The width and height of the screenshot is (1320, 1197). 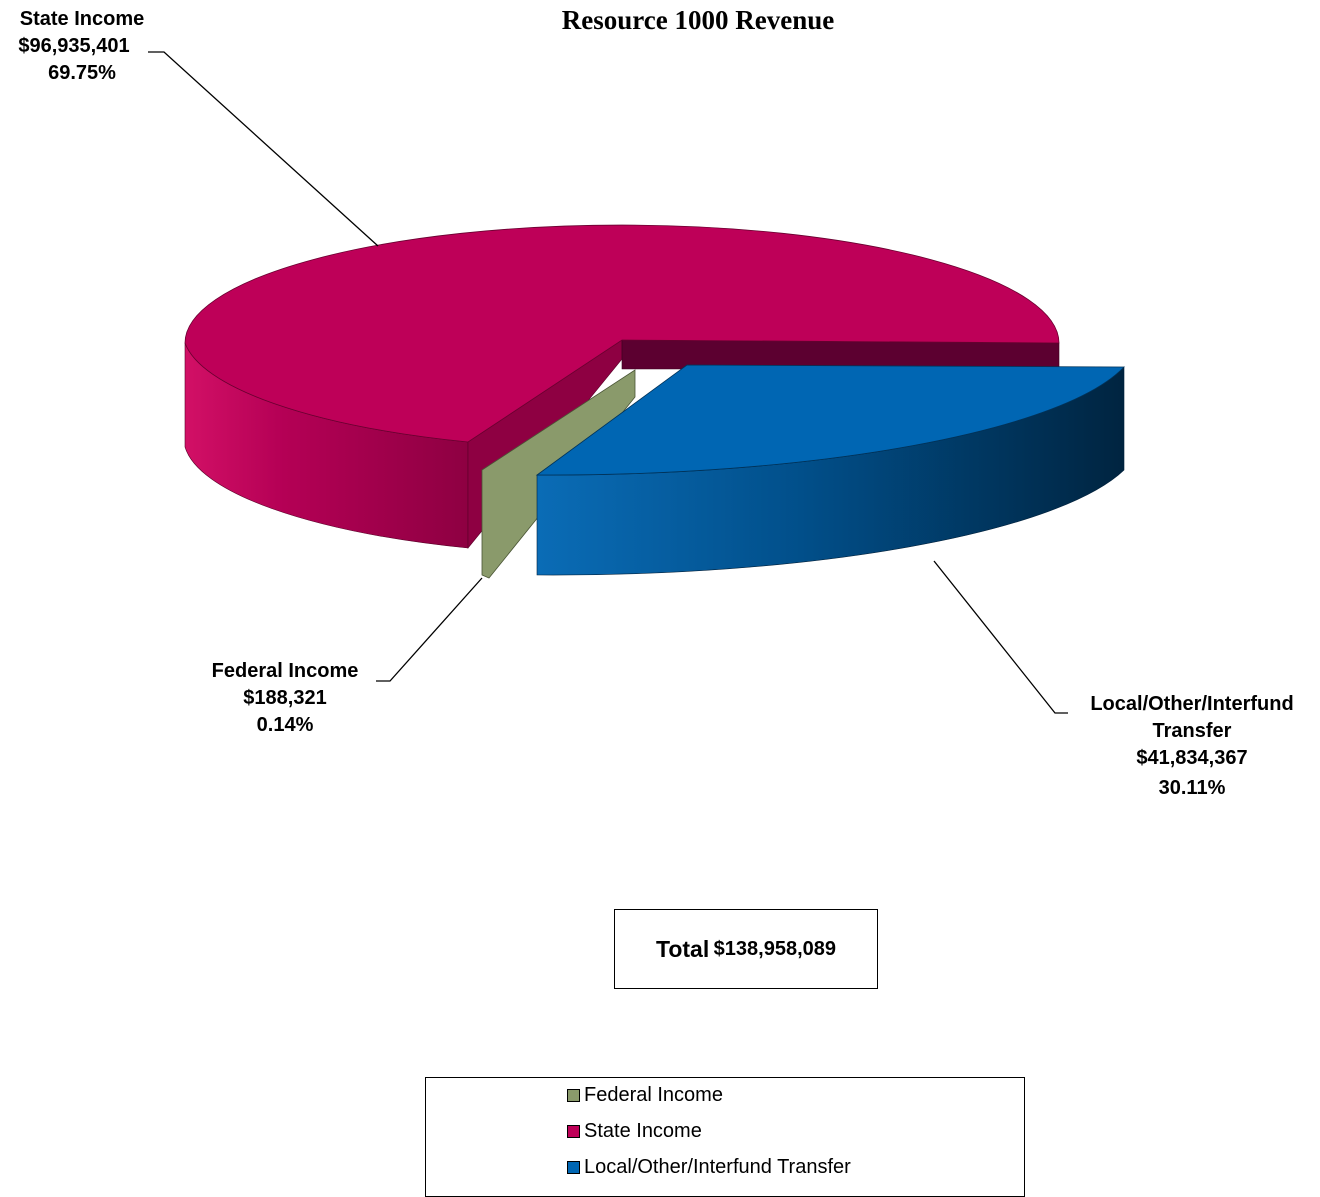 What do you see at coordinates (82, 19) in the screenshot?
I see `data-label-state-income-name: State Income` at bounding box center [82, 19].